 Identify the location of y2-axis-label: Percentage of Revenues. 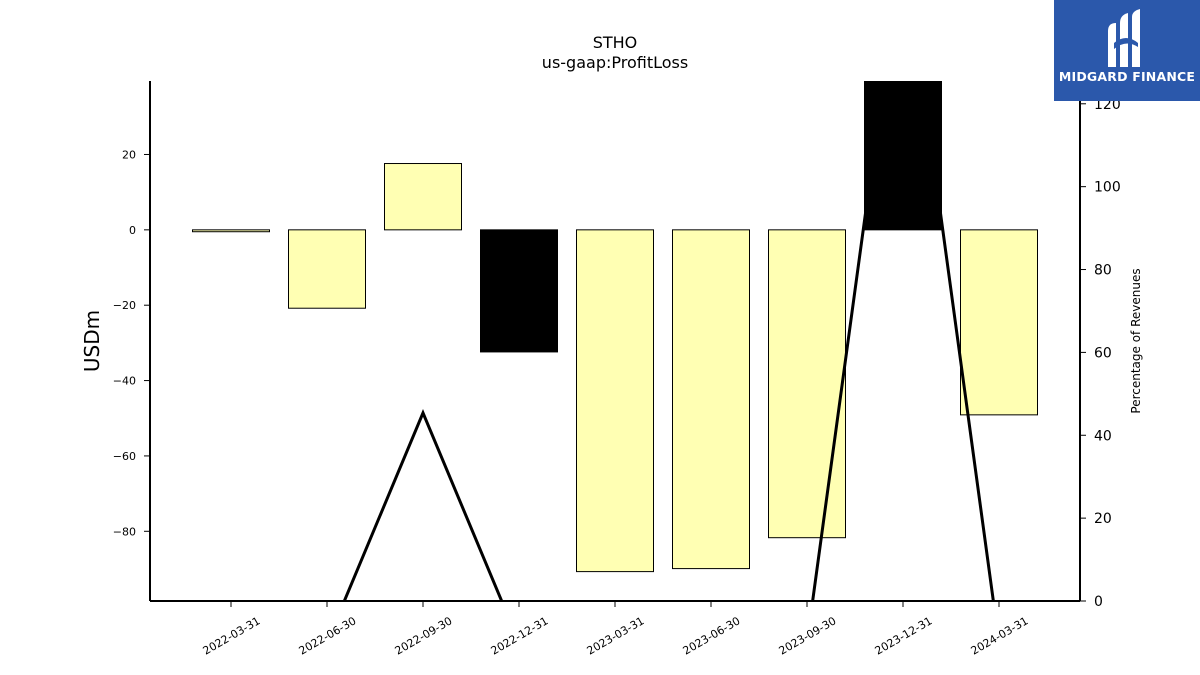
(1136, 340).